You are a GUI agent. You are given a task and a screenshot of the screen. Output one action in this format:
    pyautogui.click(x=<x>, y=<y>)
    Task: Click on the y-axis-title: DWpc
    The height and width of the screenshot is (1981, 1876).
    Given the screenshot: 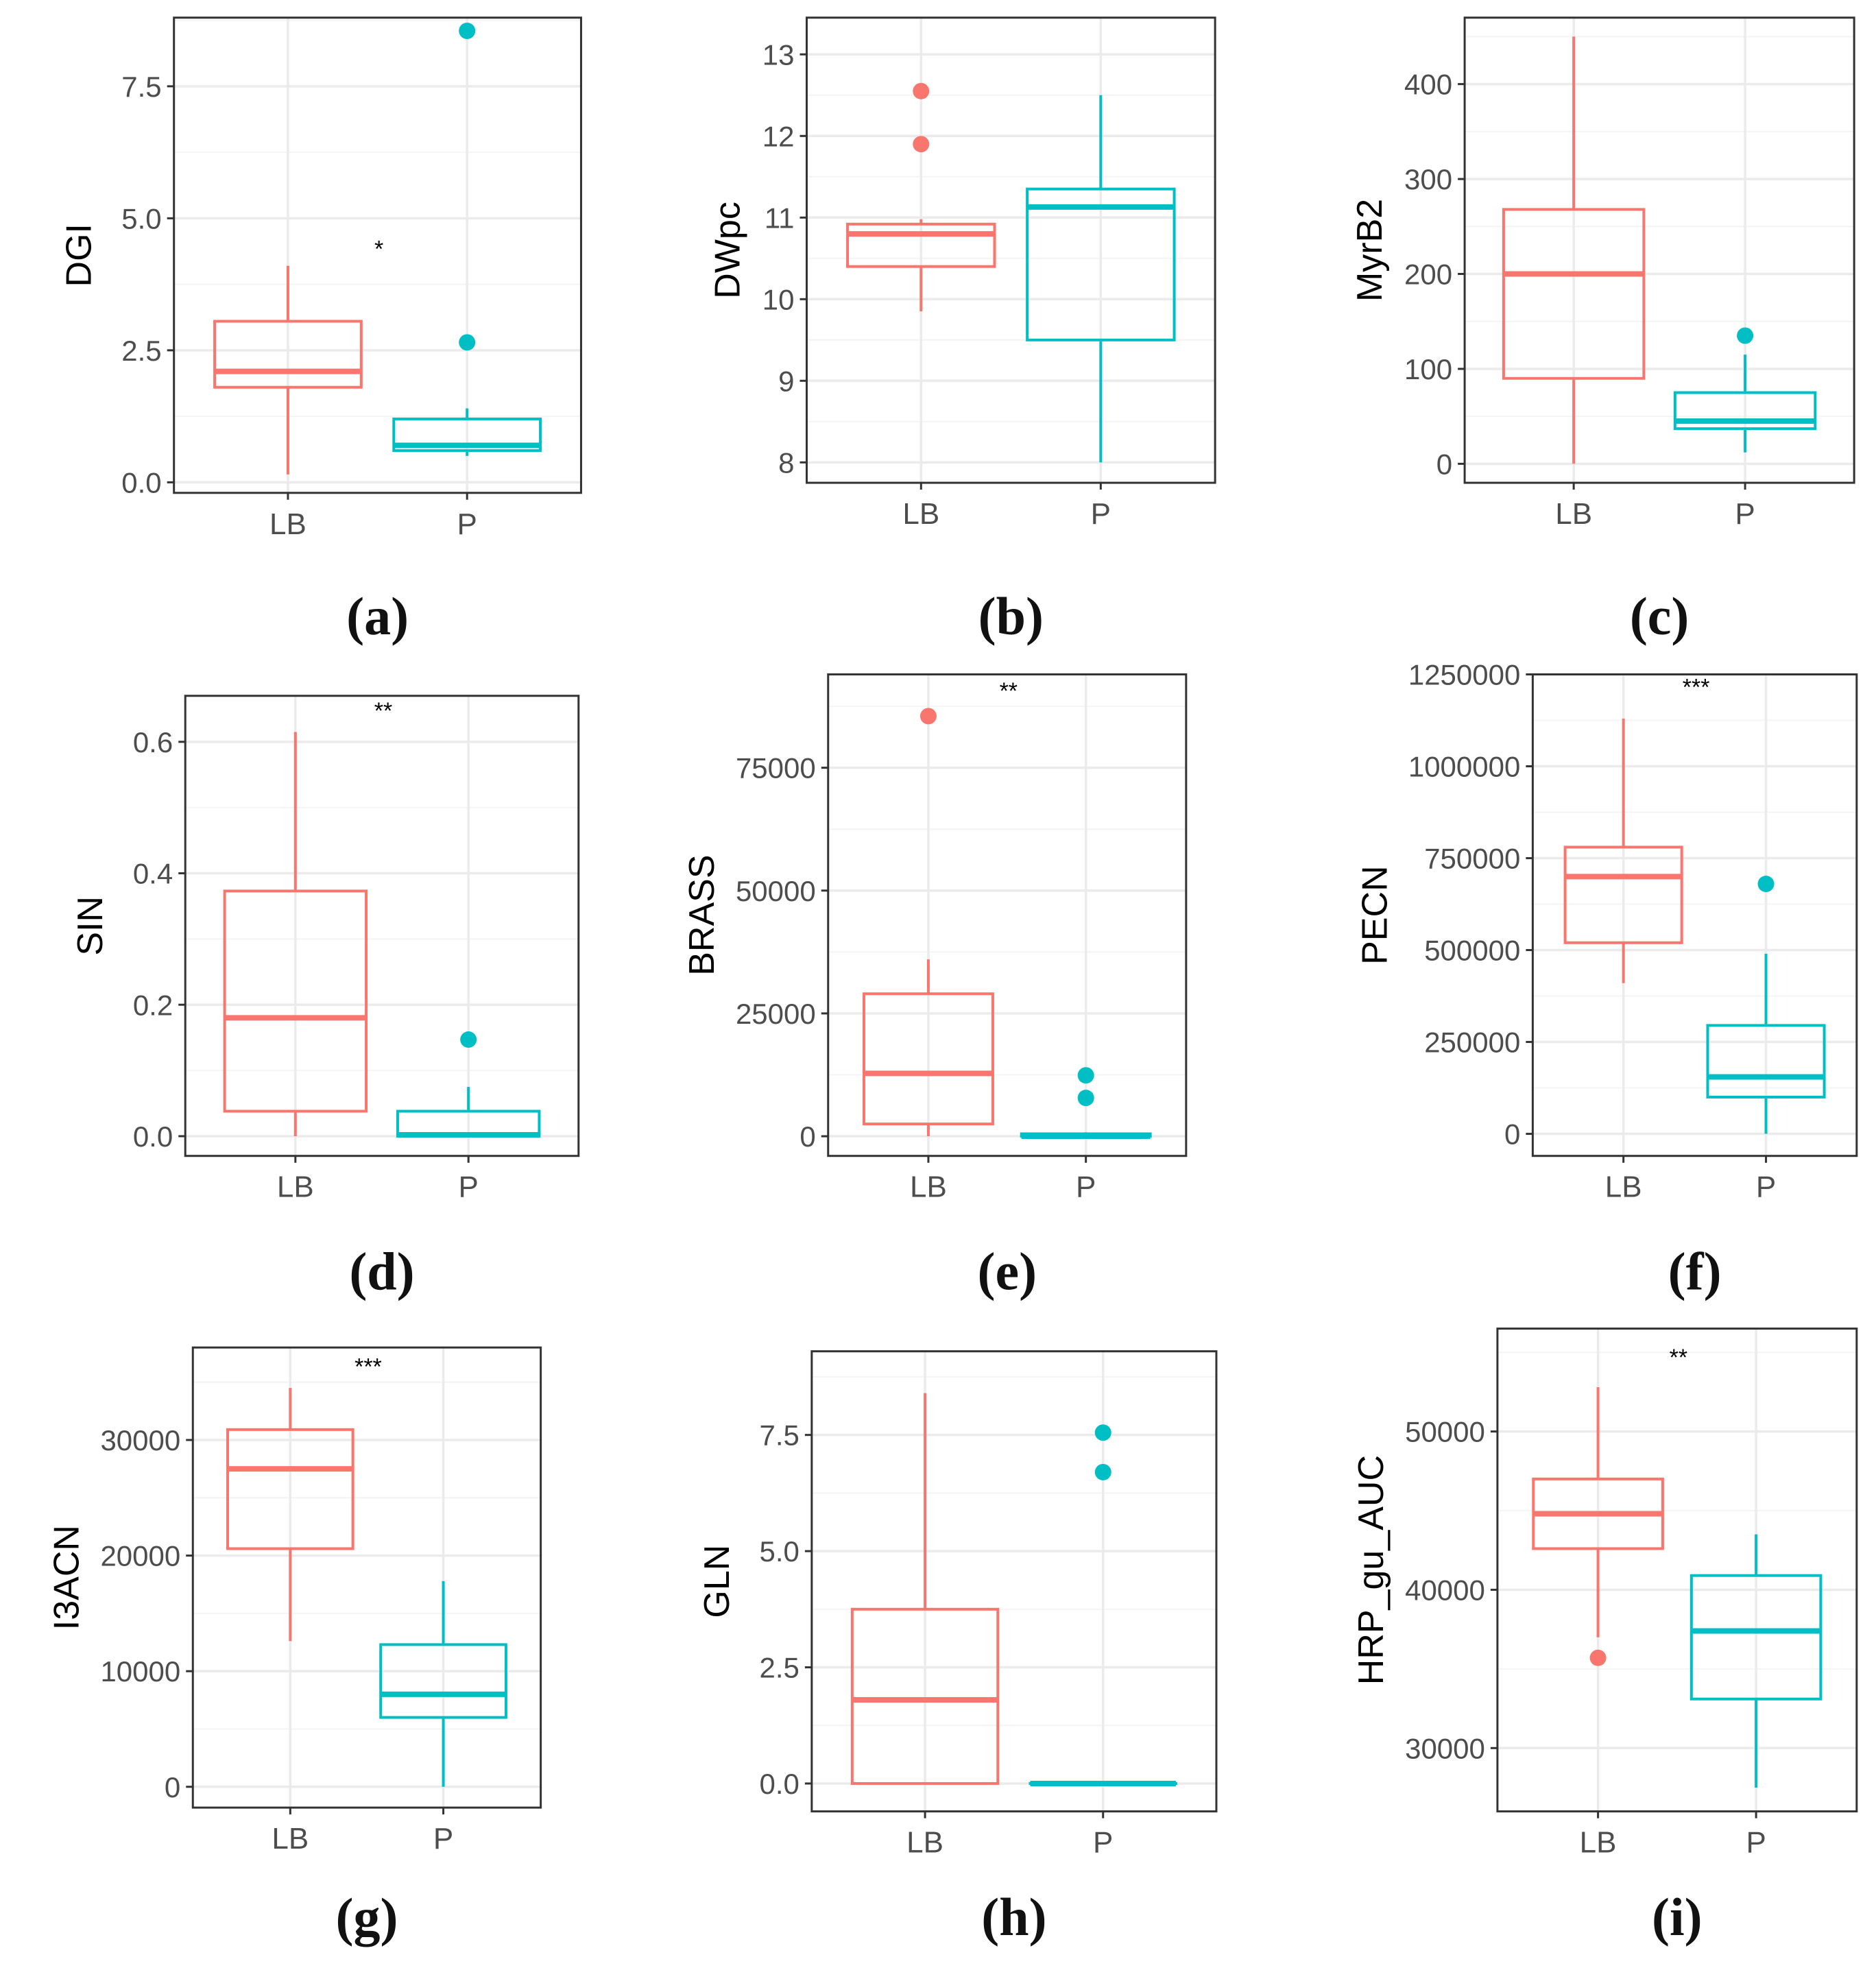 What is the action you would take?
    pyautogui.click(x=728, y=250)
    